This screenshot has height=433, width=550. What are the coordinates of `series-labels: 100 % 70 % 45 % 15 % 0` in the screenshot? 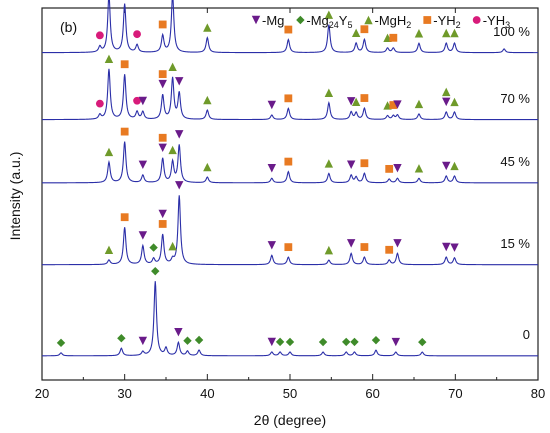 It's located at (511, 183).